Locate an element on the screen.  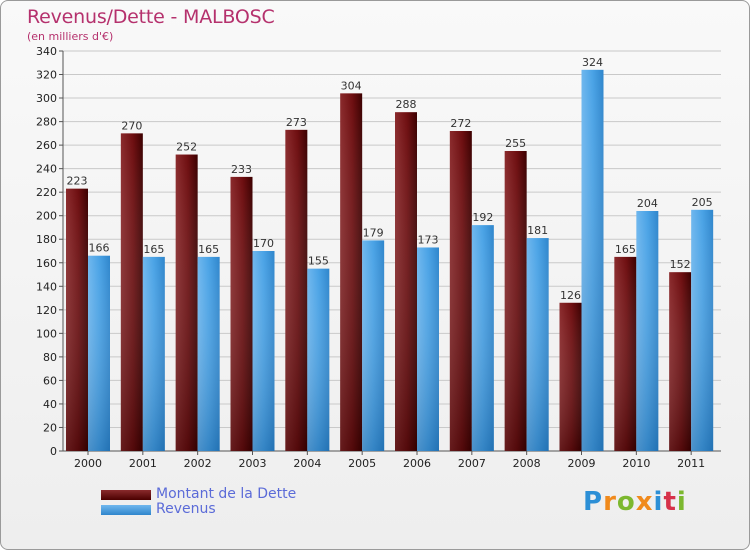
data-label-revenus: 173 is located at coordinates (428, 239).